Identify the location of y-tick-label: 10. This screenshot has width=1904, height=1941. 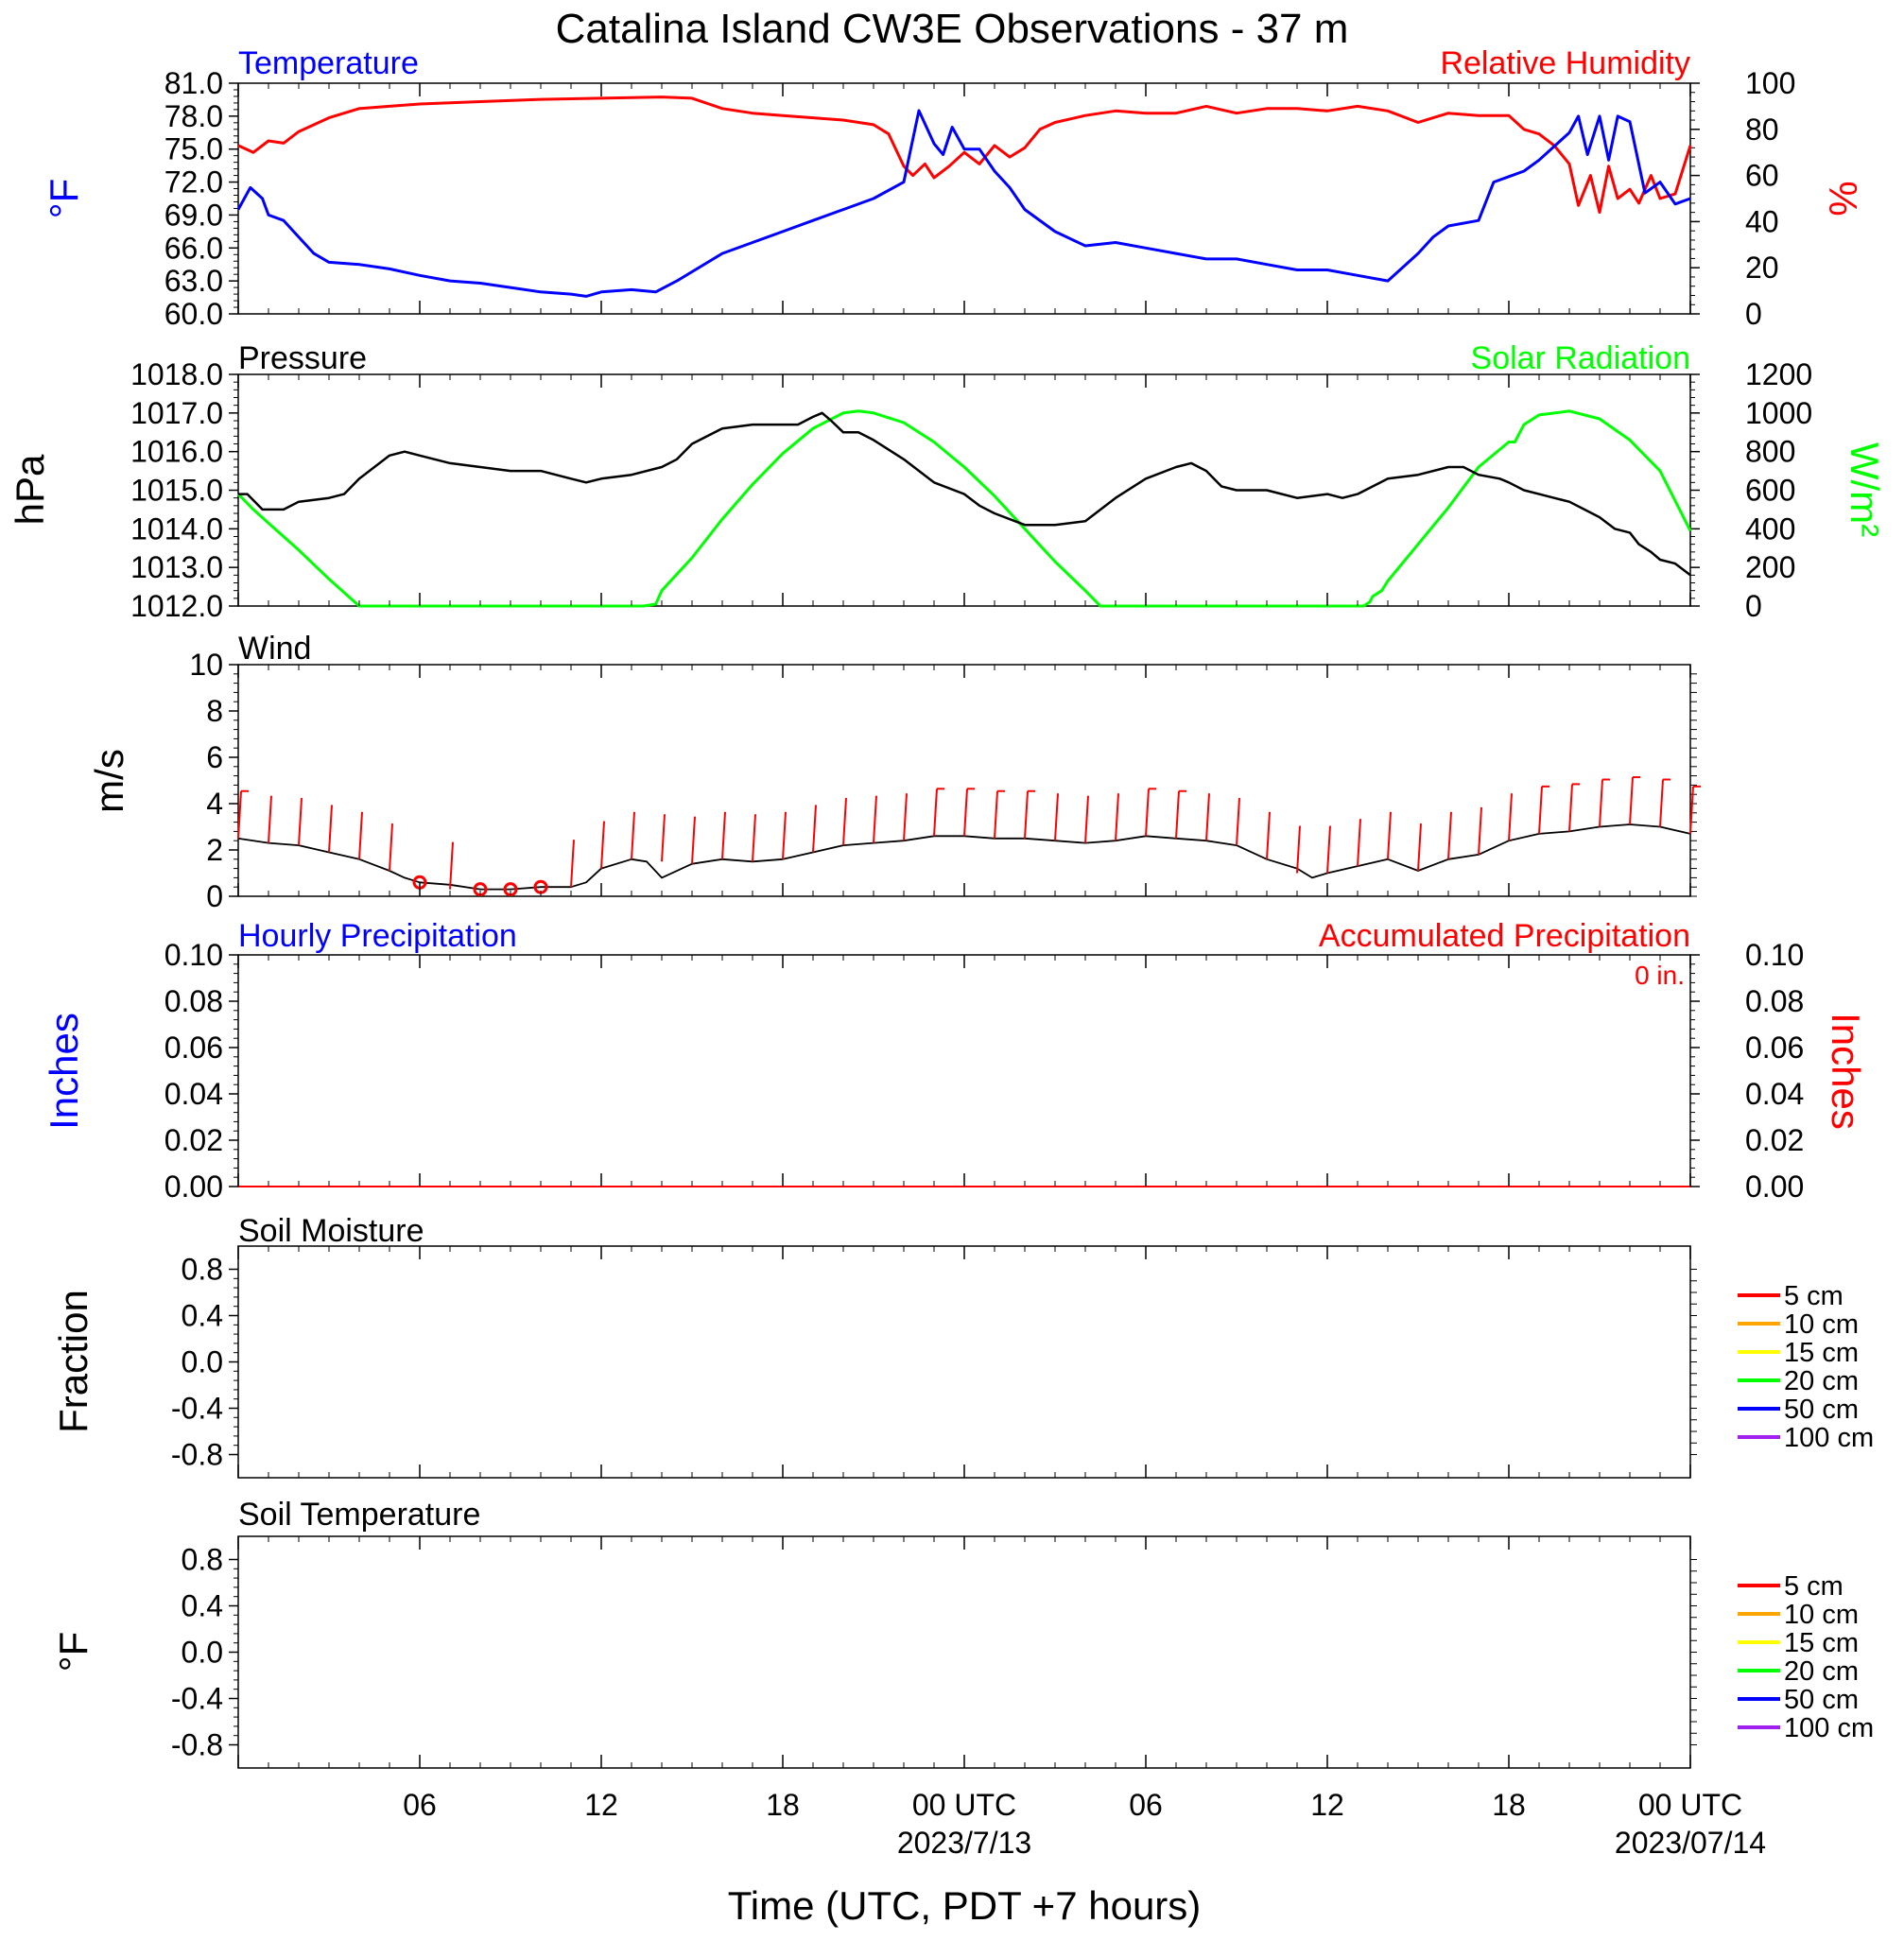
(206, 665).